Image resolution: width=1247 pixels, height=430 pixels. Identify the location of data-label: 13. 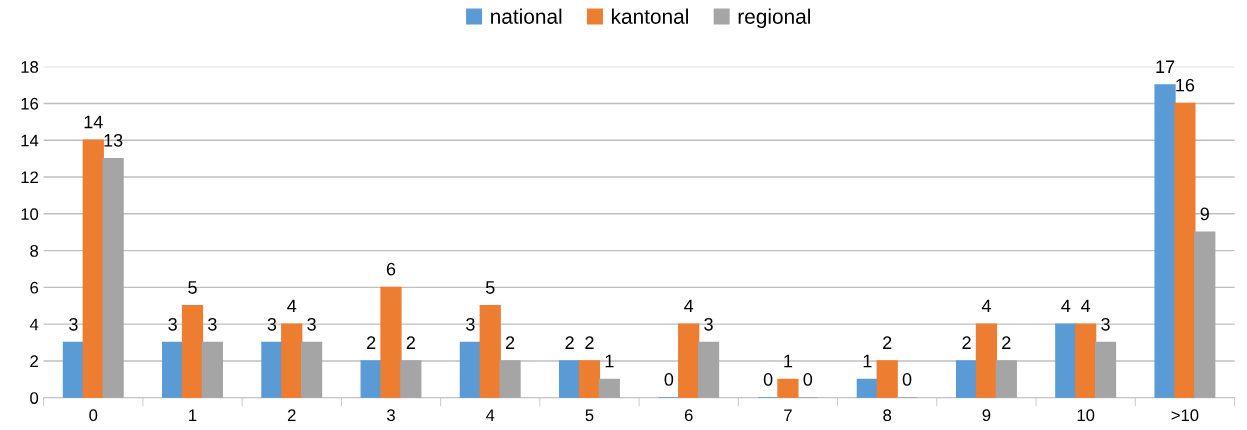
(113, 140).